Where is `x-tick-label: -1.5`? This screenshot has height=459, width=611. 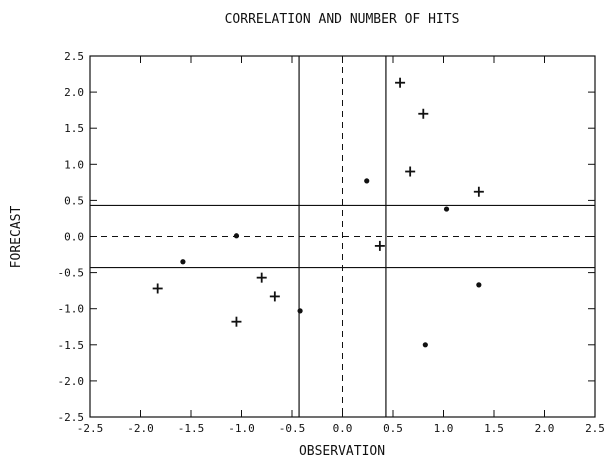
x-tick-label: -1.5 is located at coordinates (191, 428).